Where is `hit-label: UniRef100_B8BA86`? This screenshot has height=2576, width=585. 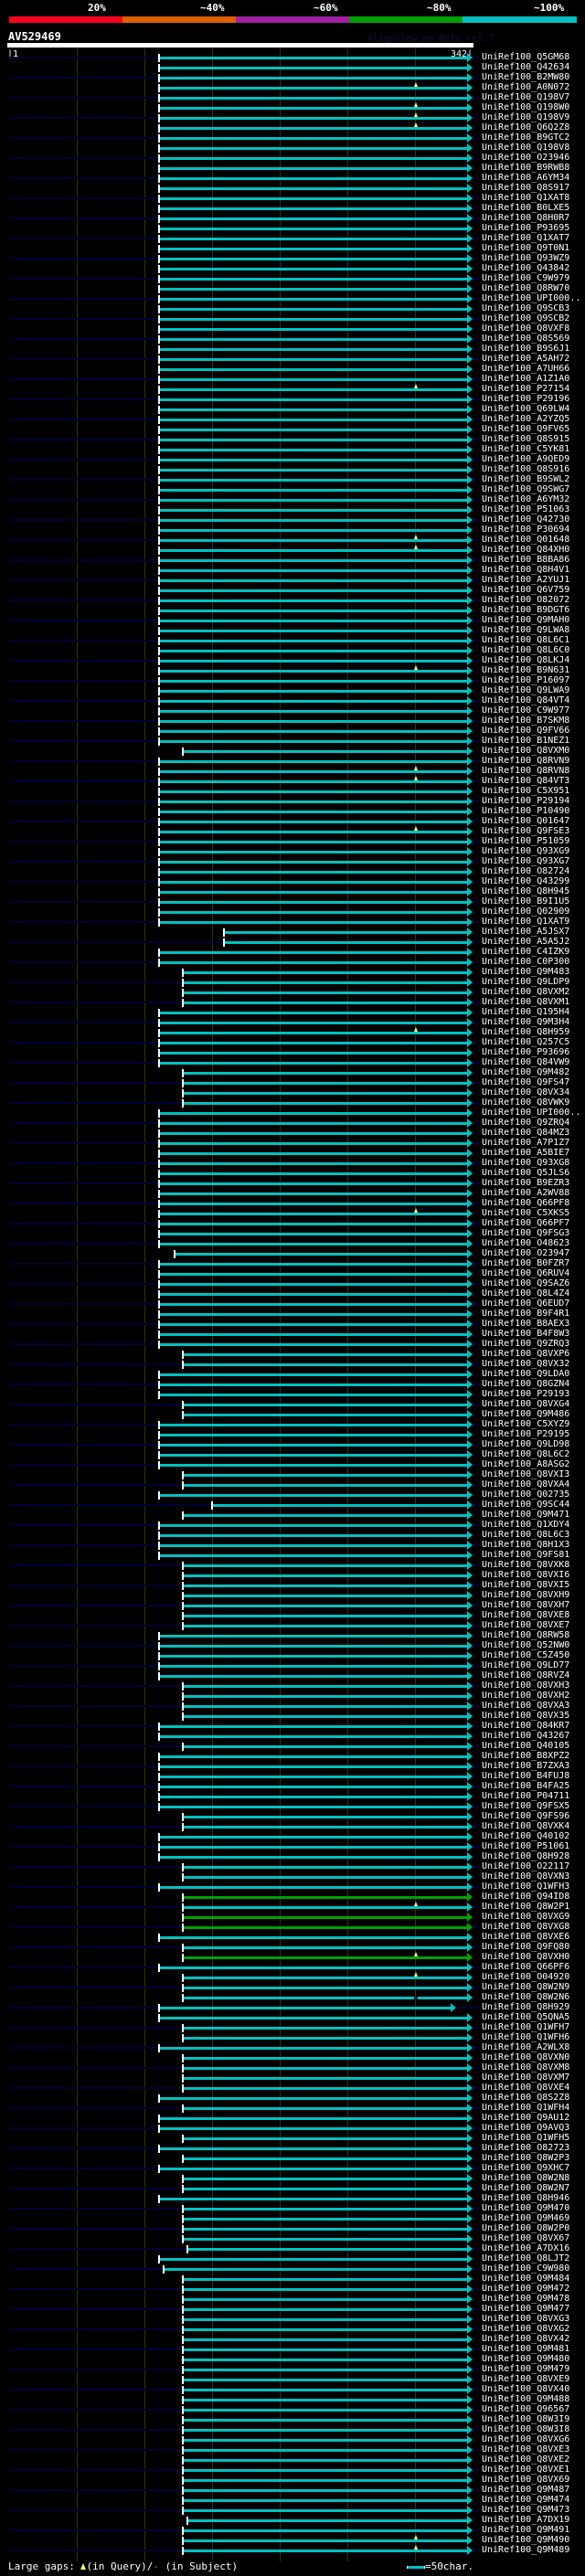 hit-label: UniRef100_B8BA86 is located at coordinates (526, 560).